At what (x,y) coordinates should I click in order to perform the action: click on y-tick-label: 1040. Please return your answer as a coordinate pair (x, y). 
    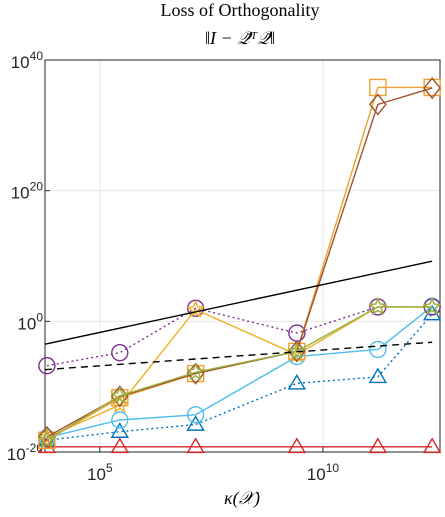
    Looking at the image, I should click on (27, 60).